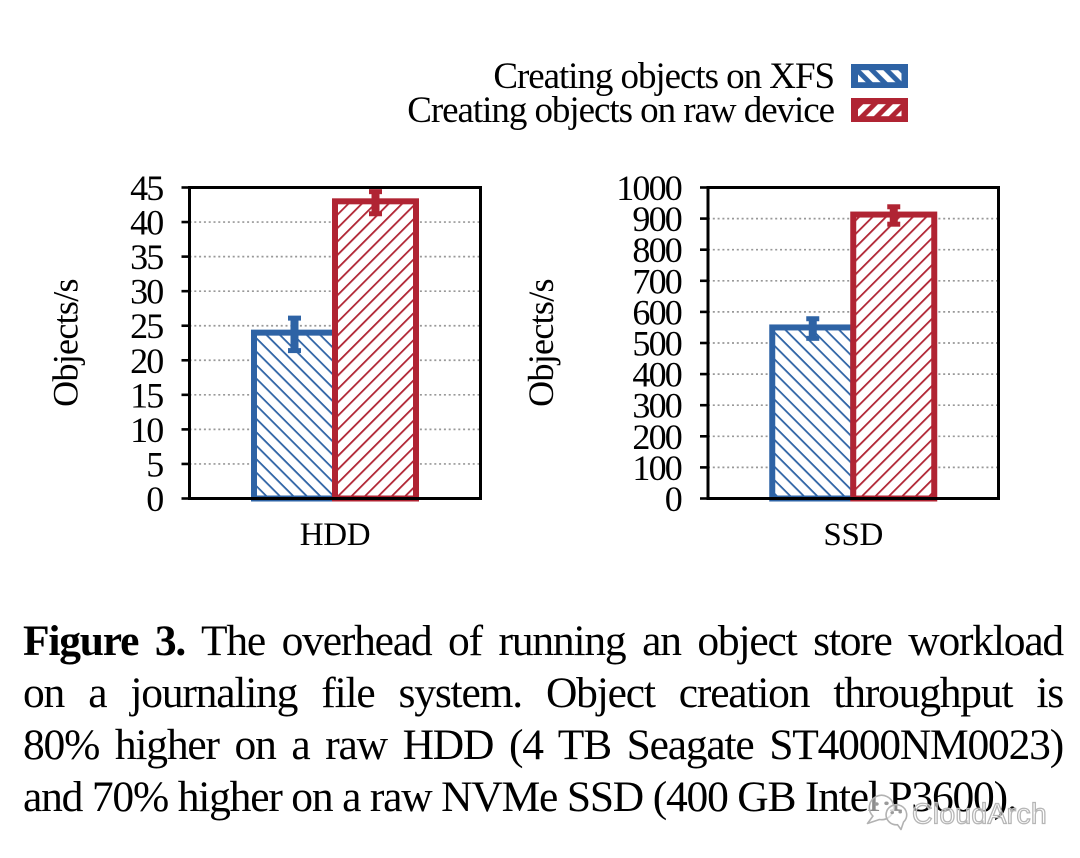  I want to click on y-tick-label: 40, so click(146, 223).